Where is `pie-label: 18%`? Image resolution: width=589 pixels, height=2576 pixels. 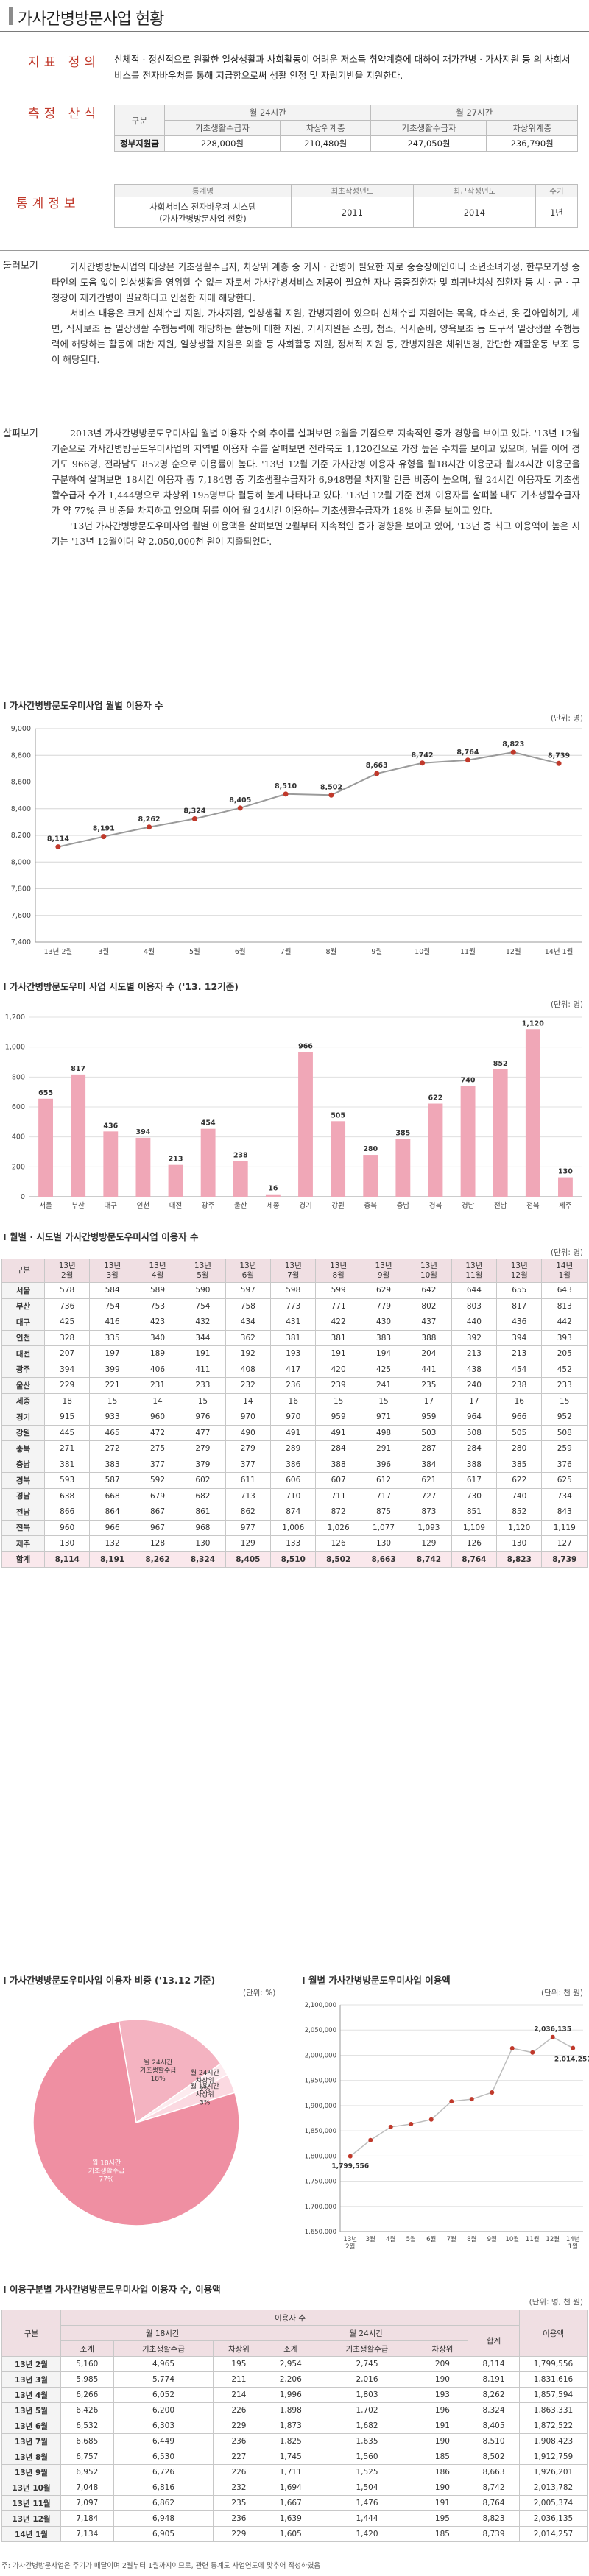 pie-label: 18% is located at coordinates (158, 2079).